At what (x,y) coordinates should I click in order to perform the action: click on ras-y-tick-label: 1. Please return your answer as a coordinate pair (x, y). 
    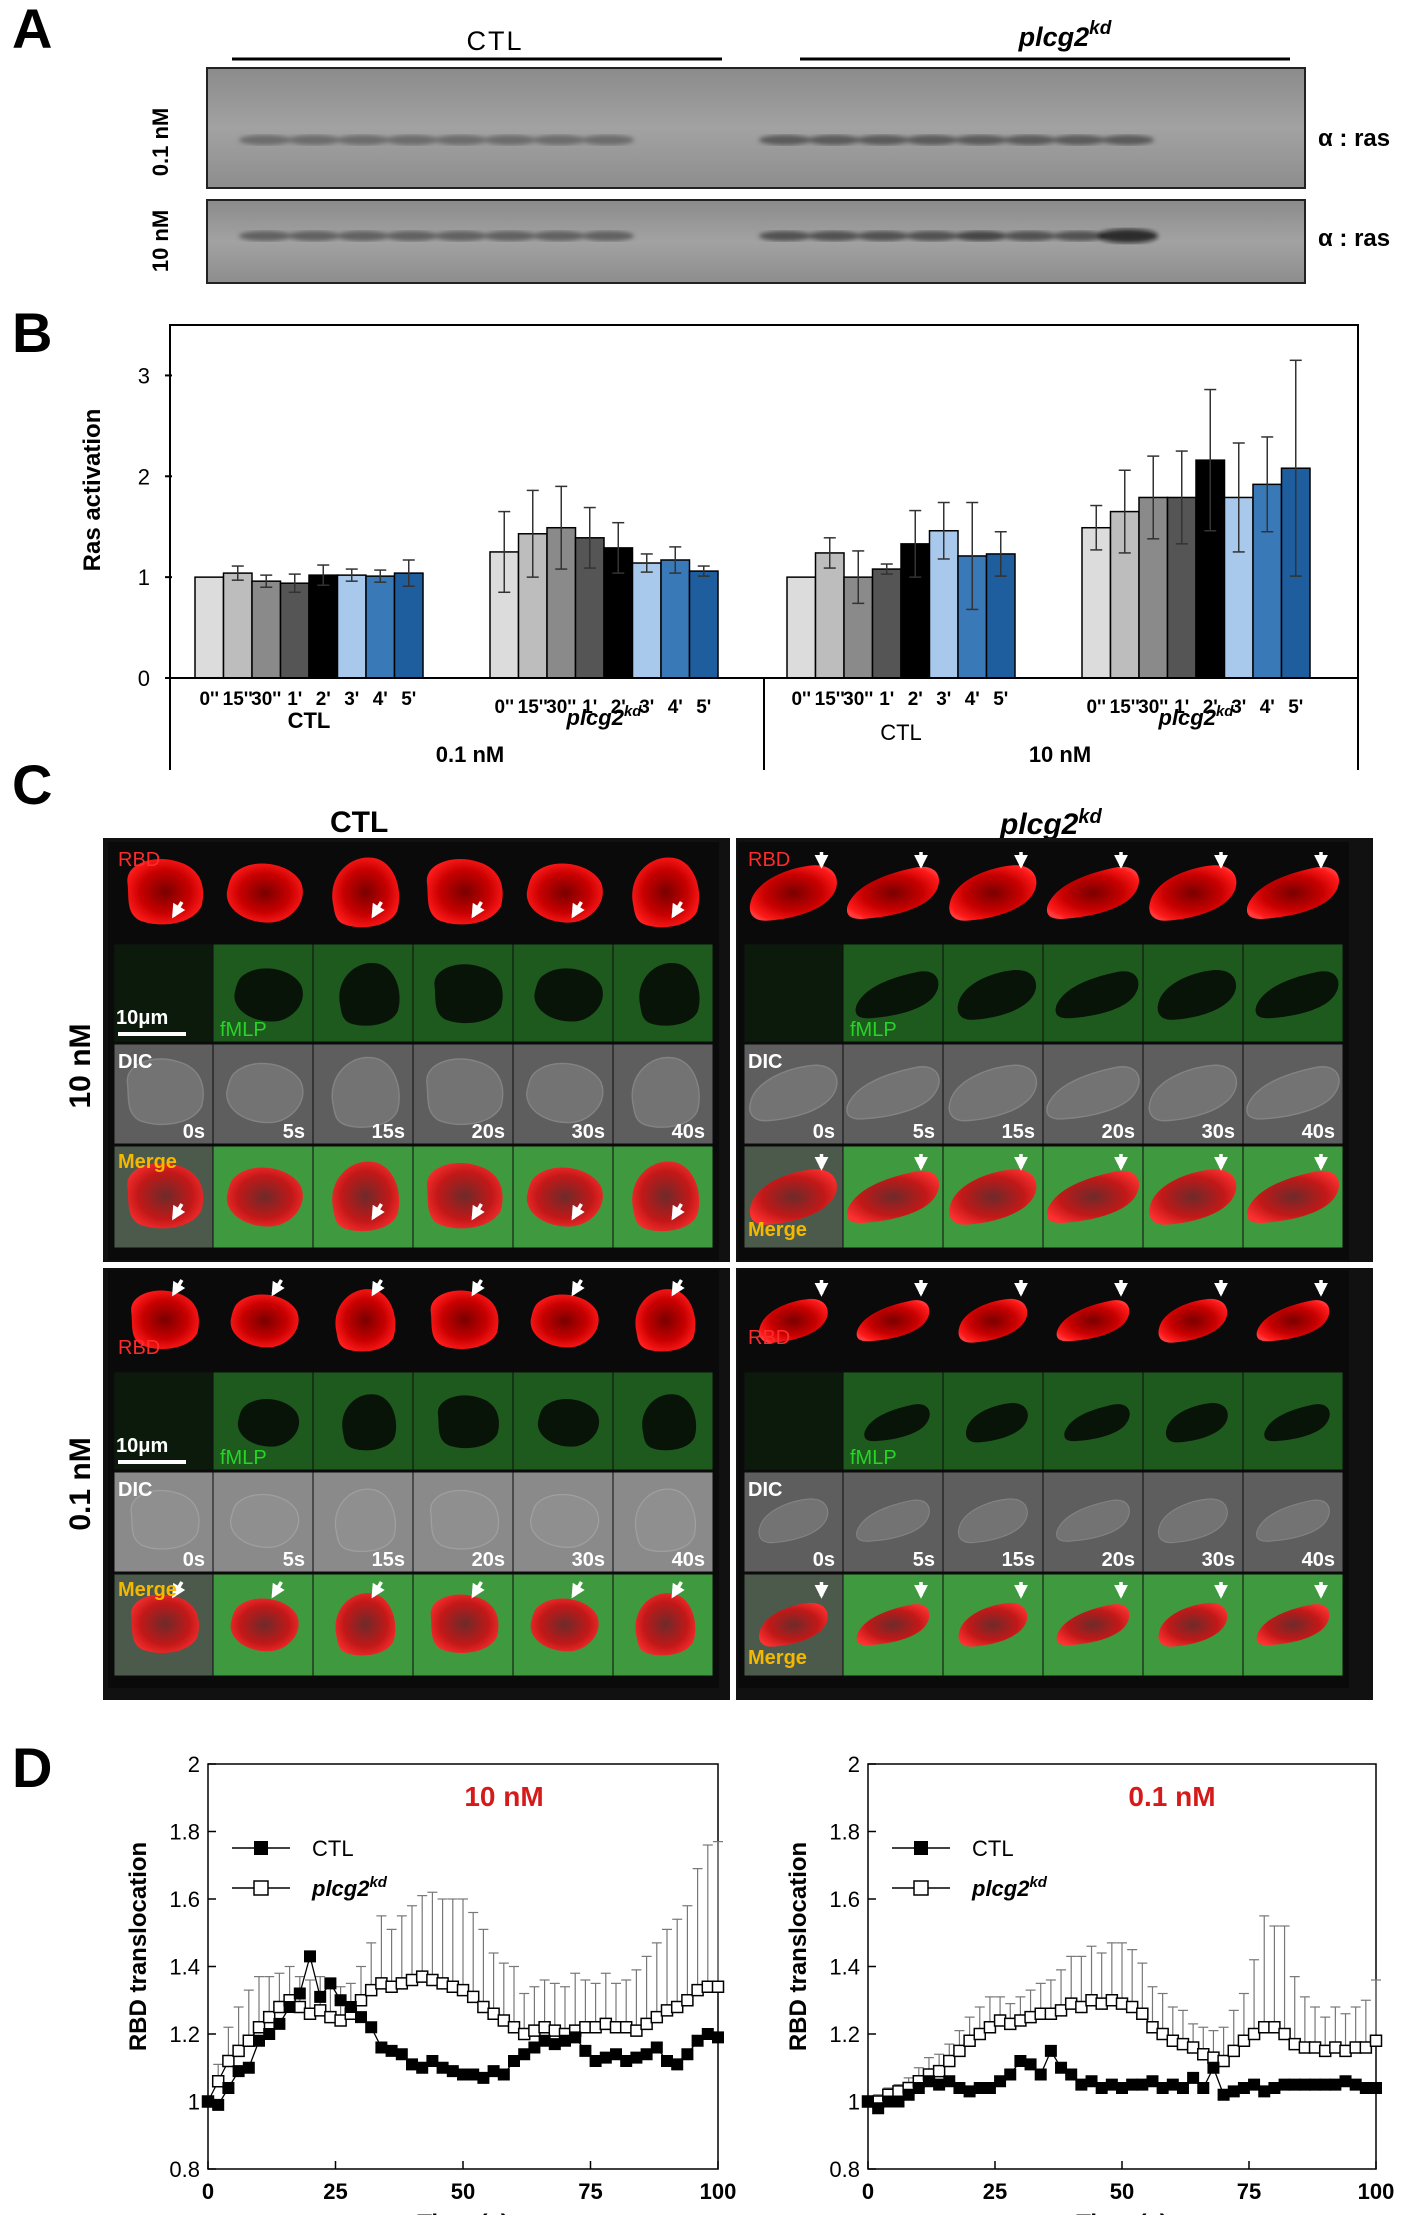
    Looking at the image, I should click on (144, 577).